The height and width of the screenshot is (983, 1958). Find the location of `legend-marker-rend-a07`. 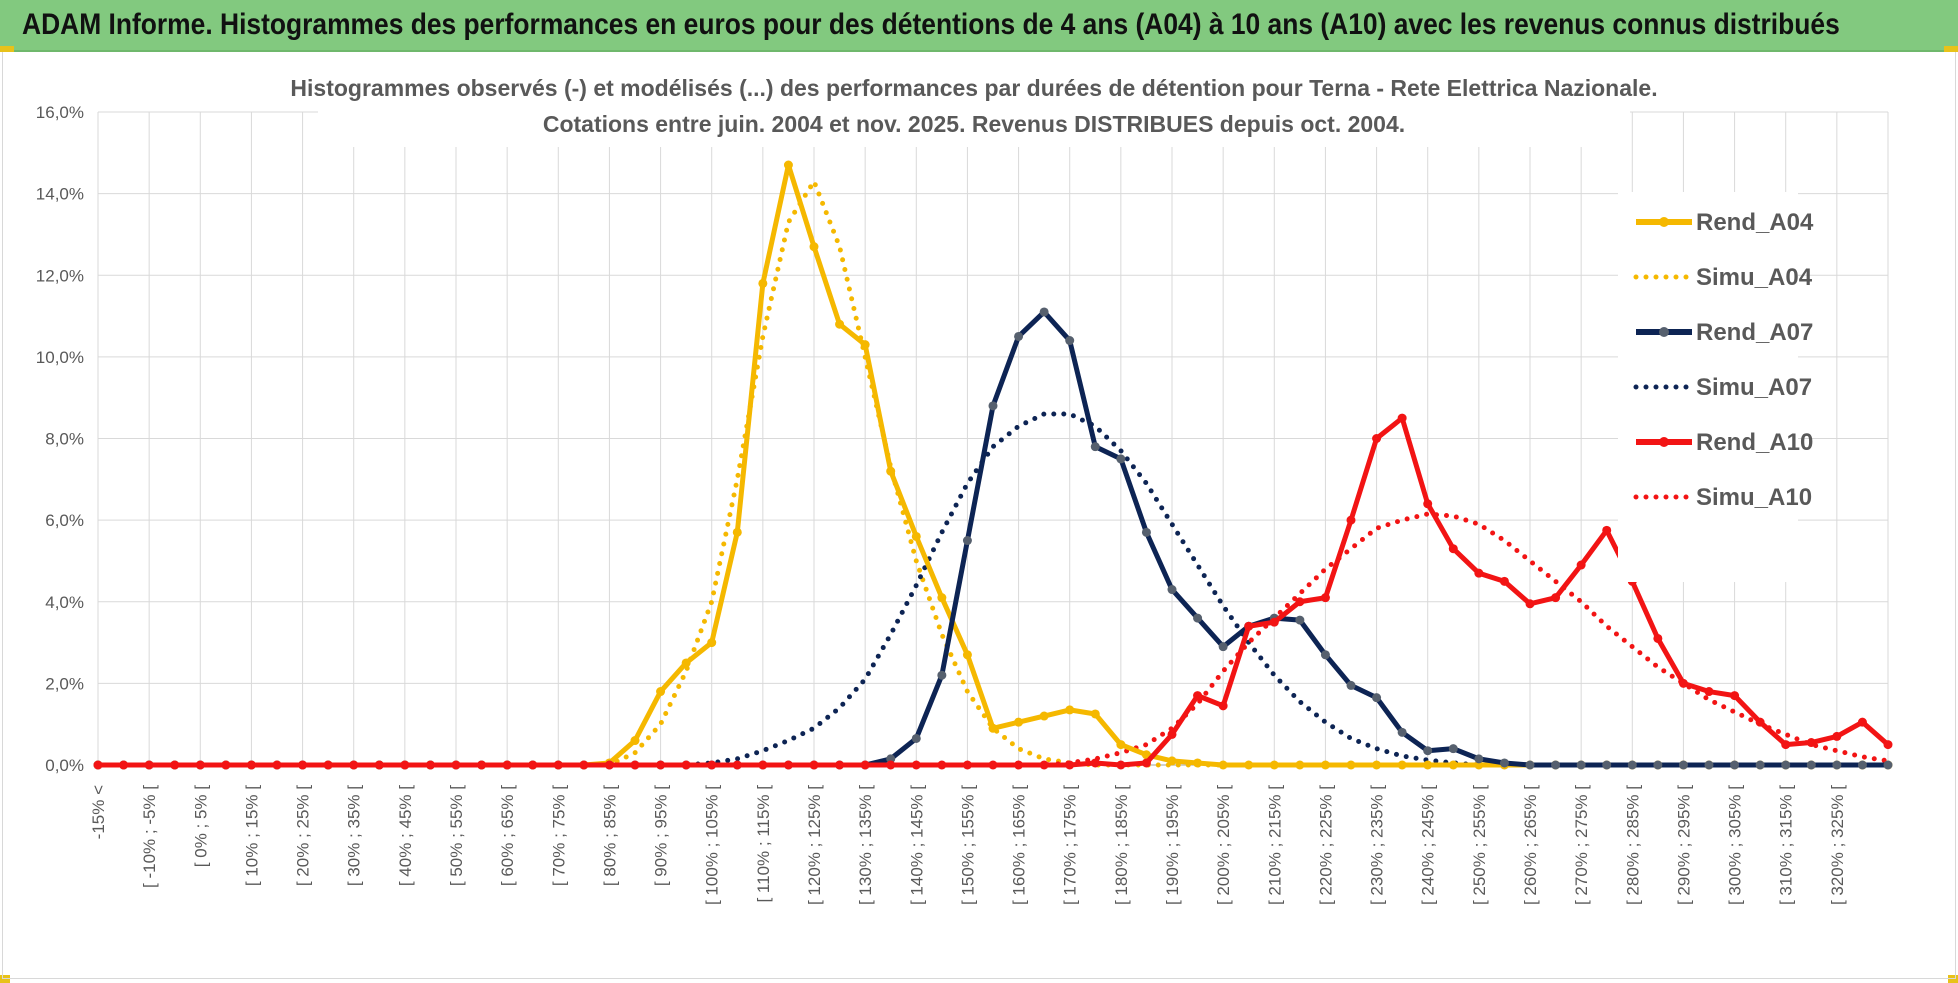

legend-marker-rend-a07 is located at coordinates (1664, 332).